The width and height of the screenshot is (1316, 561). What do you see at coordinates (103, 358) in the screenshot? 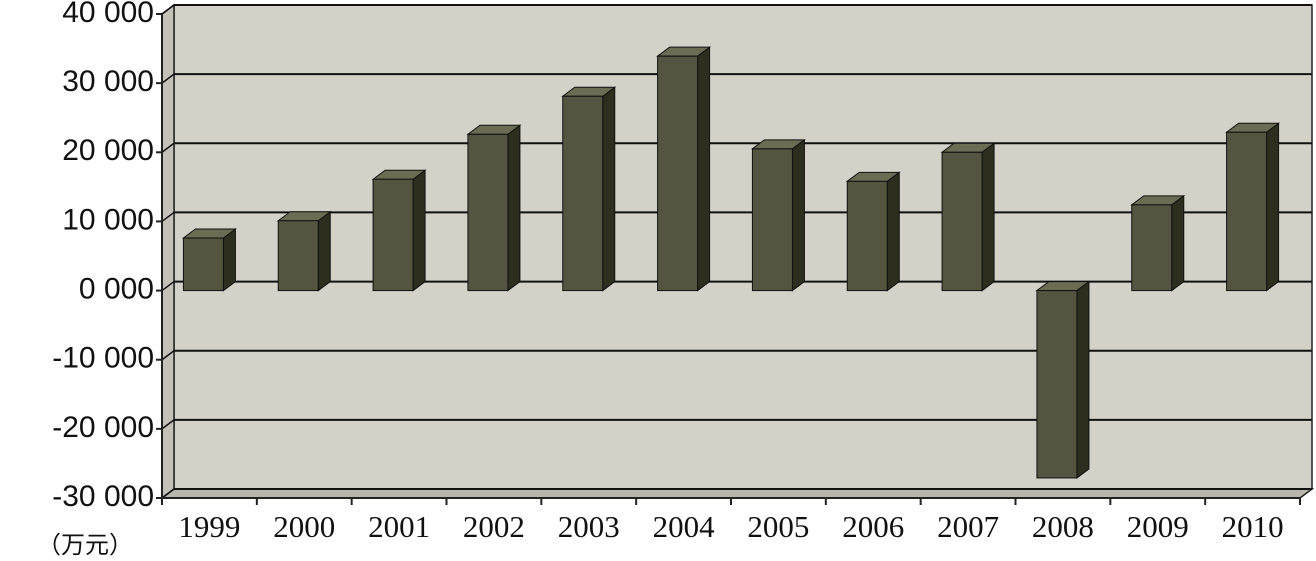
I see `y-tick-label: -10 000` at bounding box center [103, 358].